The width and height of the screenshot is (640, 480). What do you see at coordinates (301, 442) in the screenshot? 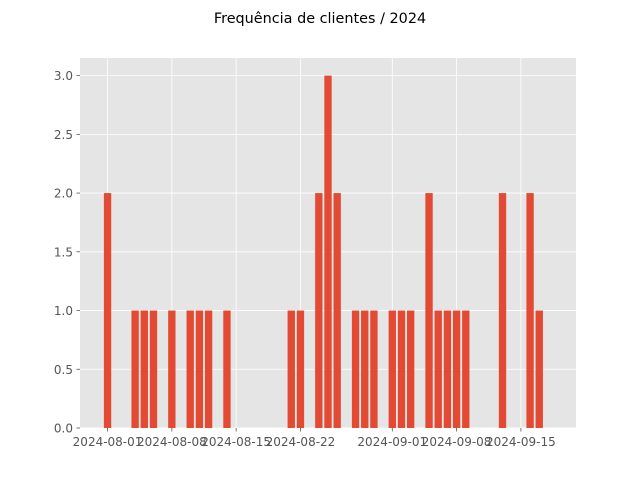
I see `x-tick-label: 2024-08-22` at bounding box center [301, 442].